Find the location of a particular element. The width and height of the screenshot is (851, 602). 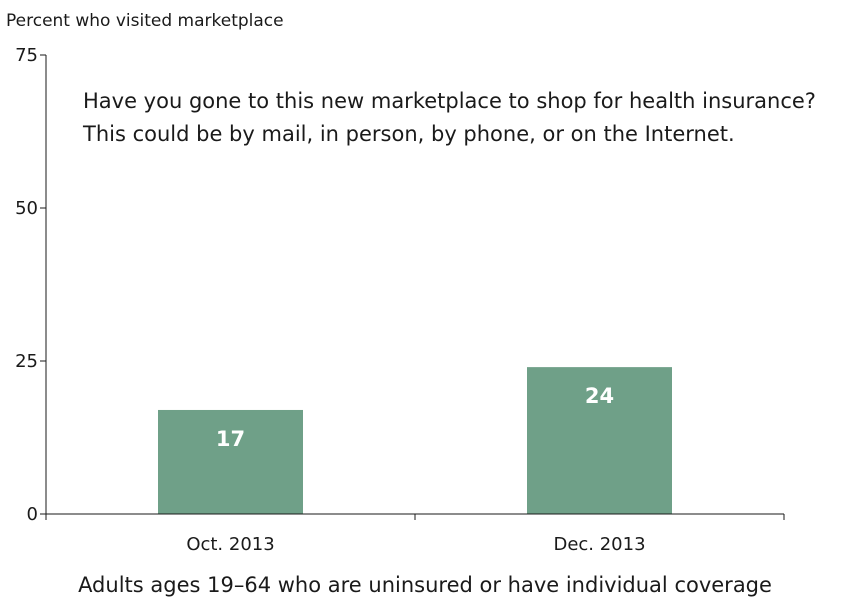

x-tick-label: Oct. 2013 is located at coordinates (230, 544).